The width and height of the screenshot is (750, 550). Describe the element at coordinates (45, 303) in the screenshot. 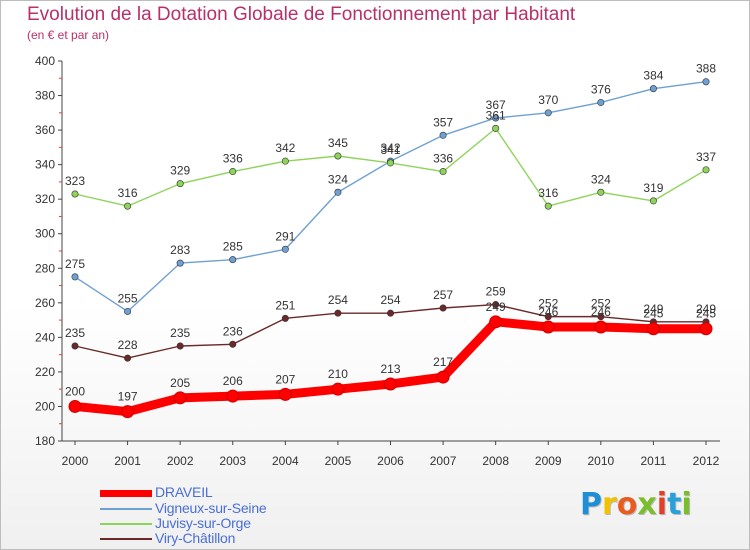

I see `y-tick-label: 260` at that location.